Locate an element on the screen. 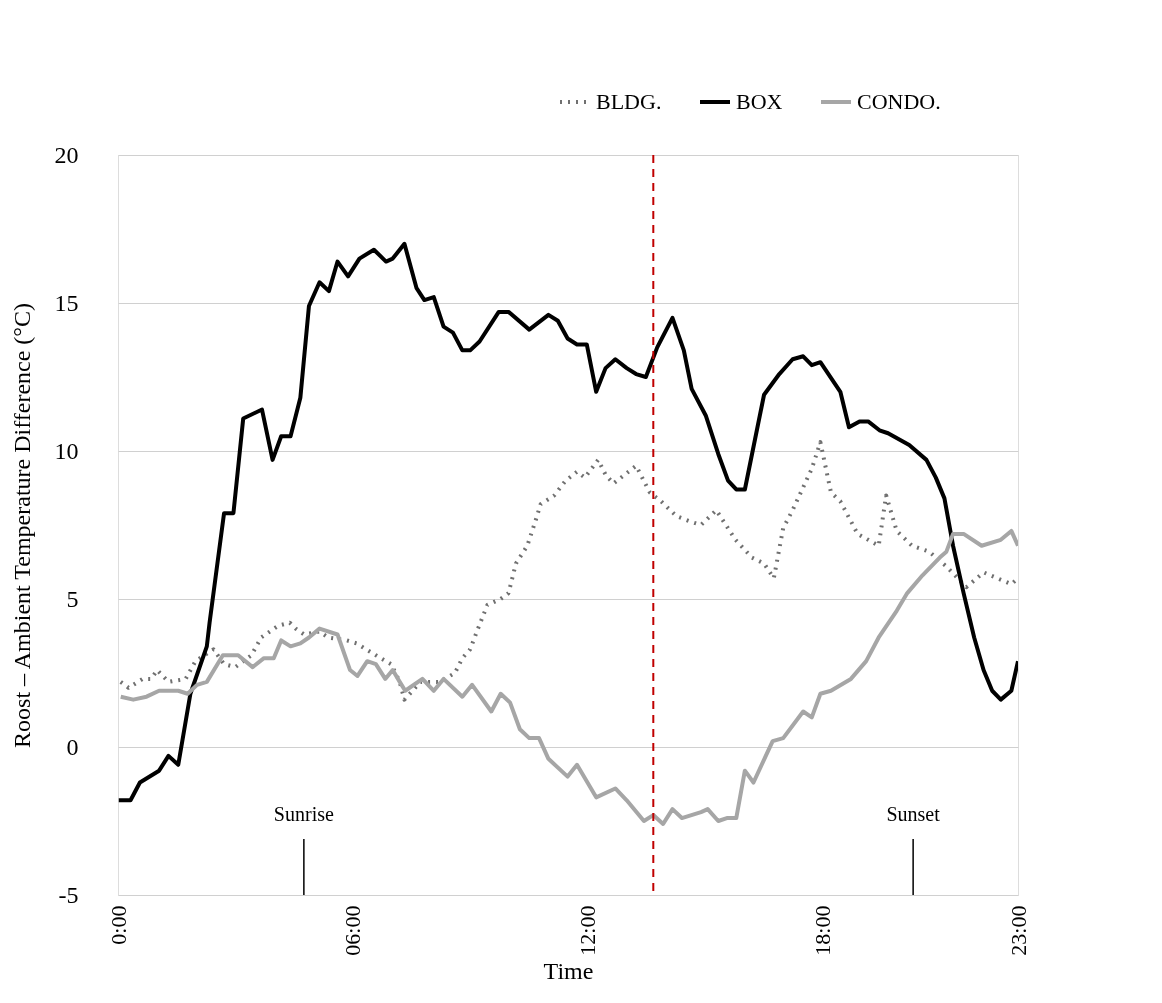 Image resolution: width=1162 pixels, height=1003 pixels. y-tick-label: -5 is located at coordinates (68, 894).